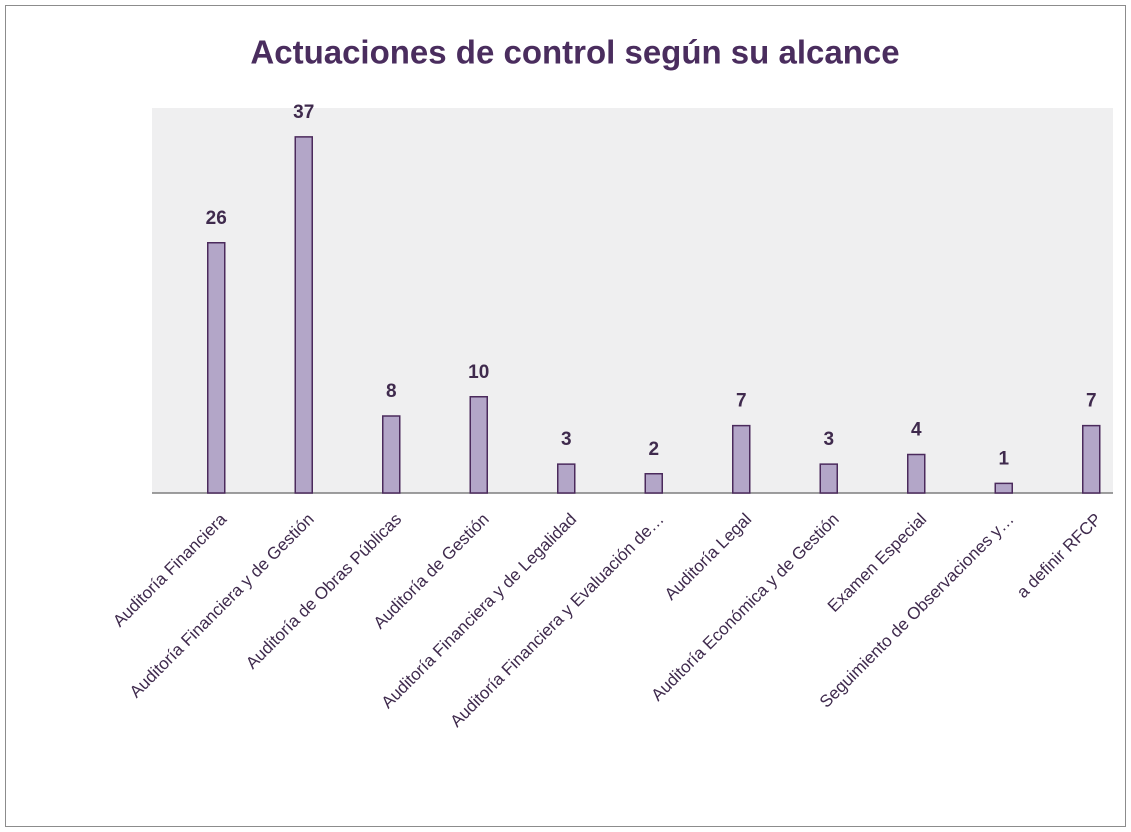 The image size is (1131, 832). Describe the element at coordinates (478, 372) in the screenshot. I see `data-label: 10` at that location.